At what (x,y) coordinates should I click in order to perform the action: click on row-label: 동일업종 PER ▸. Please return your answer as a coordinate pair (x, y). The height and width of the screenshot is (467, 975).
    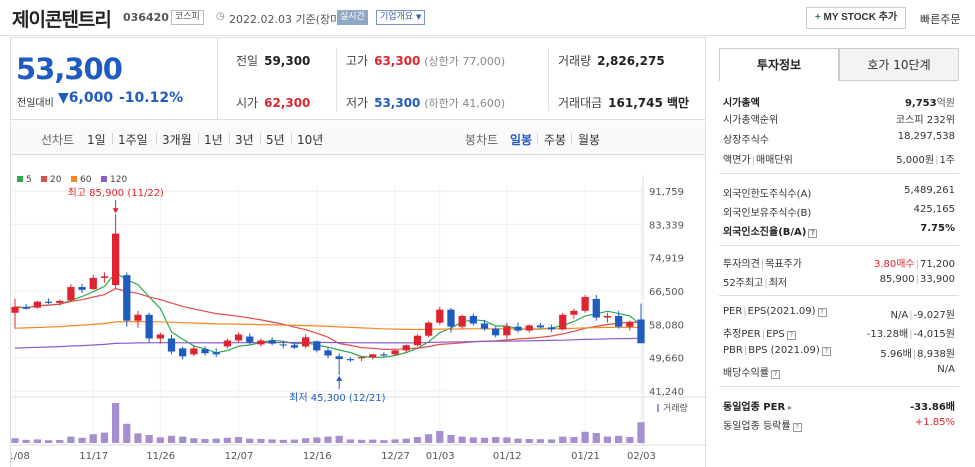
    Looking at the image, I should click on (757, 405).